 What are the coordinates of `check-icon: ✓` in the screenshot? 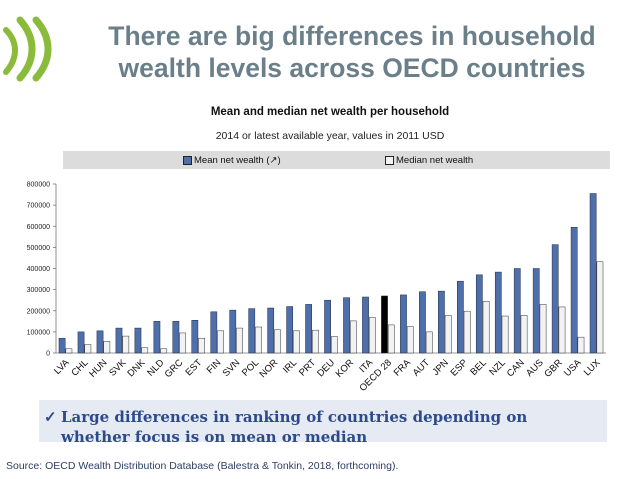 It's located at (50, 417).